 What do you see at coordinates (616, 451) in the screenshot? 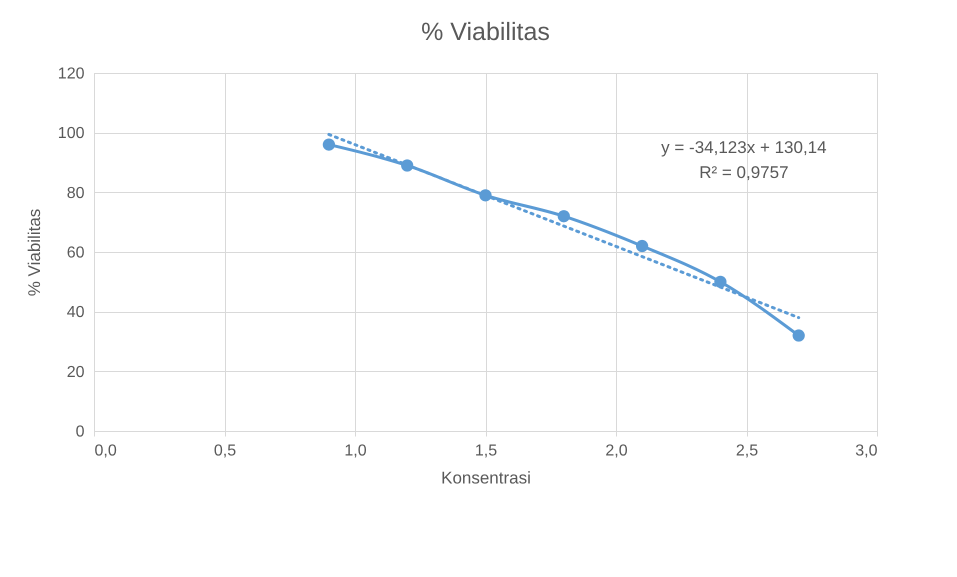
I see `x-tick-label: 2,0` at bounding box center [616, 451].